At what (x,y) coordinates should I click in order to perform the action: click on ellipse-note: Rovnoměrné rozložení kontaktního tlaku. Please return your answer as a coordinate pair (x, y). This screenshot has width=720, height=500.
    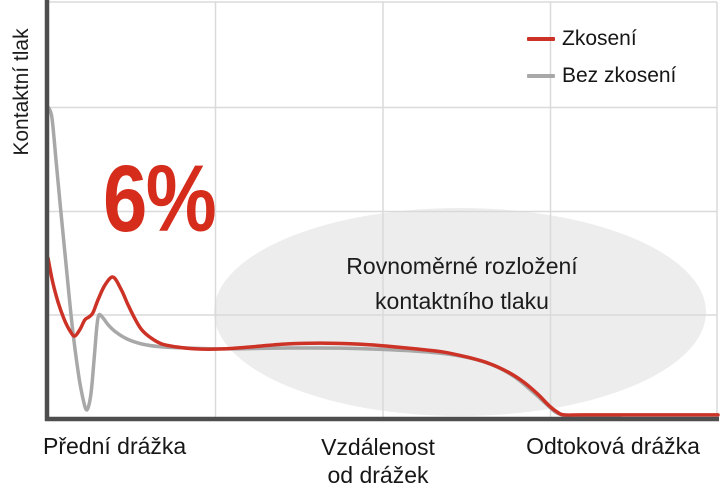
    Looking at the image, I should click on (462, 284).